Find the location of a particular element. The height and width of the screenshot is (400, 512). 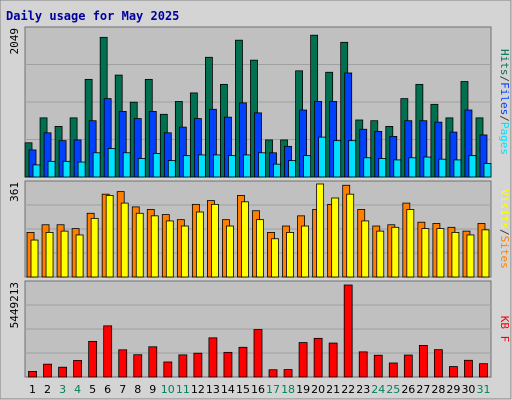

day-label-27: 27 is located at coordinates (423, 389).